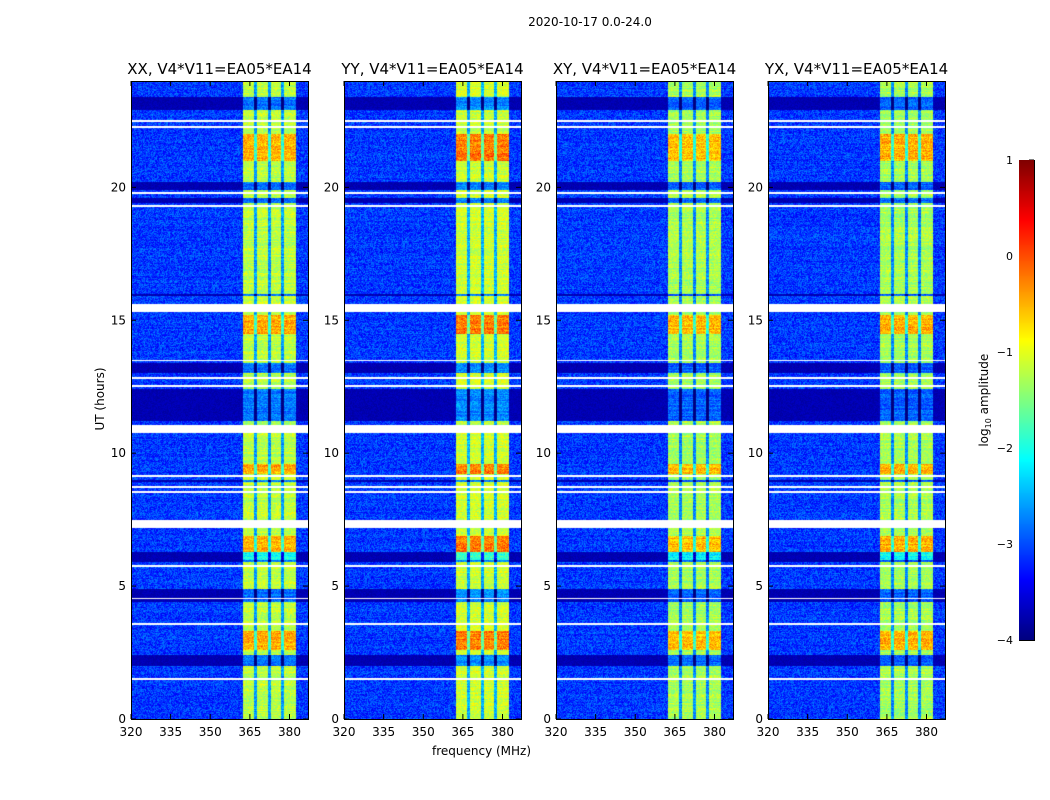 The image size is (1050, 800). I want to click on colorbar-label: log10 amplitude, so click(985, 400).